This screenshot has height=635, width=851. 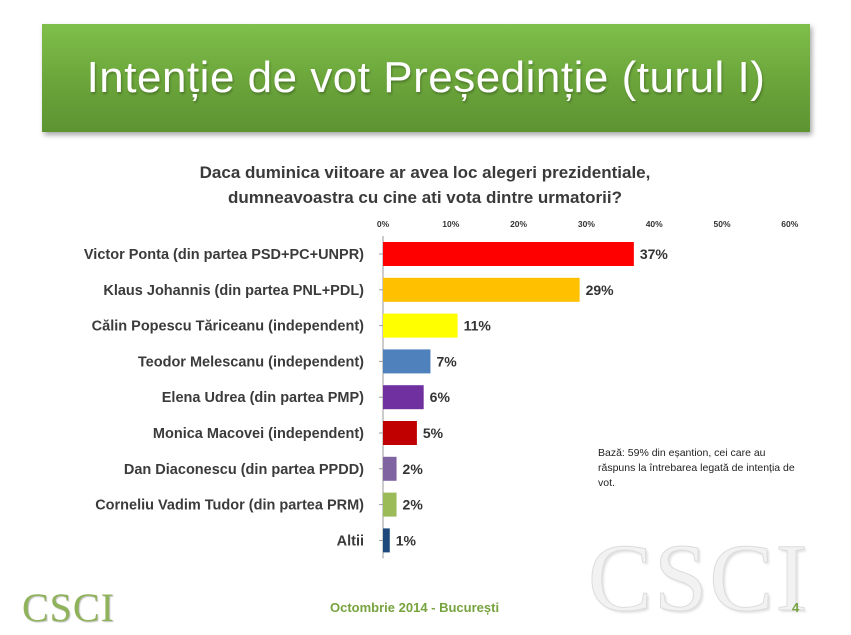 I want to click on bar-value-label: 37%, so click(x=654, y=254).